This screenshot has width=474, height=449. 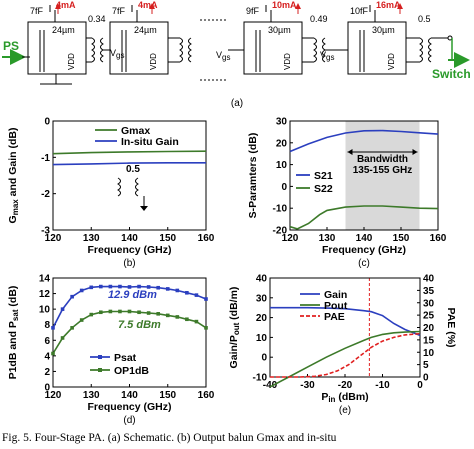 I want to click on series-line-s21, so click(x=364, y=141).